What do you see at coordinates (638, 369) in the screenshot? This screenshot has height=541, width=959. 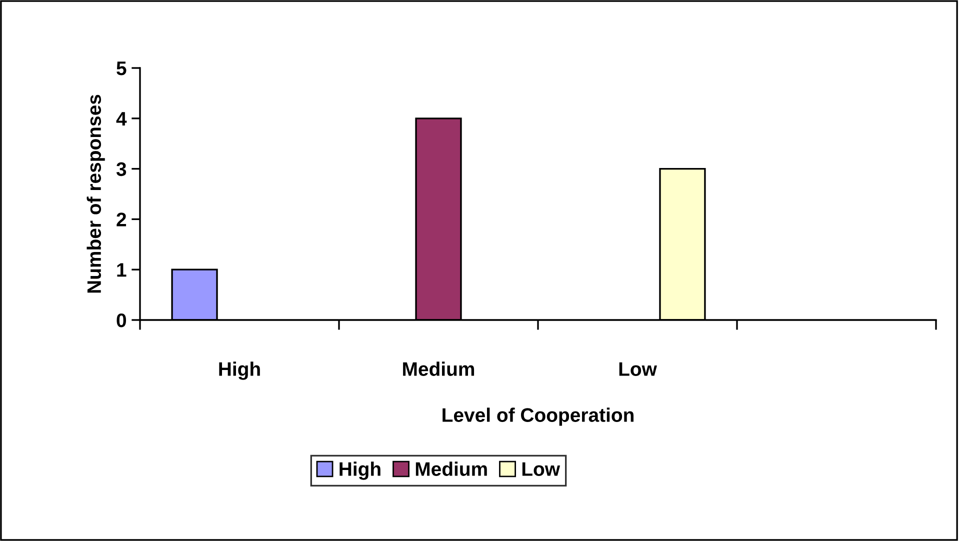 I see `x-tick-label: Low` at bounding box center [638, 369].